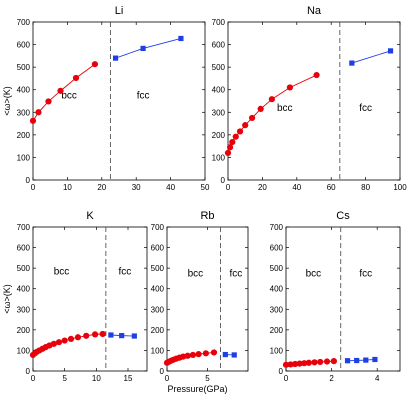 The height and width of the screenshot is (407, 415). I want to click on x-tick-label: 2, so click(331, 378).